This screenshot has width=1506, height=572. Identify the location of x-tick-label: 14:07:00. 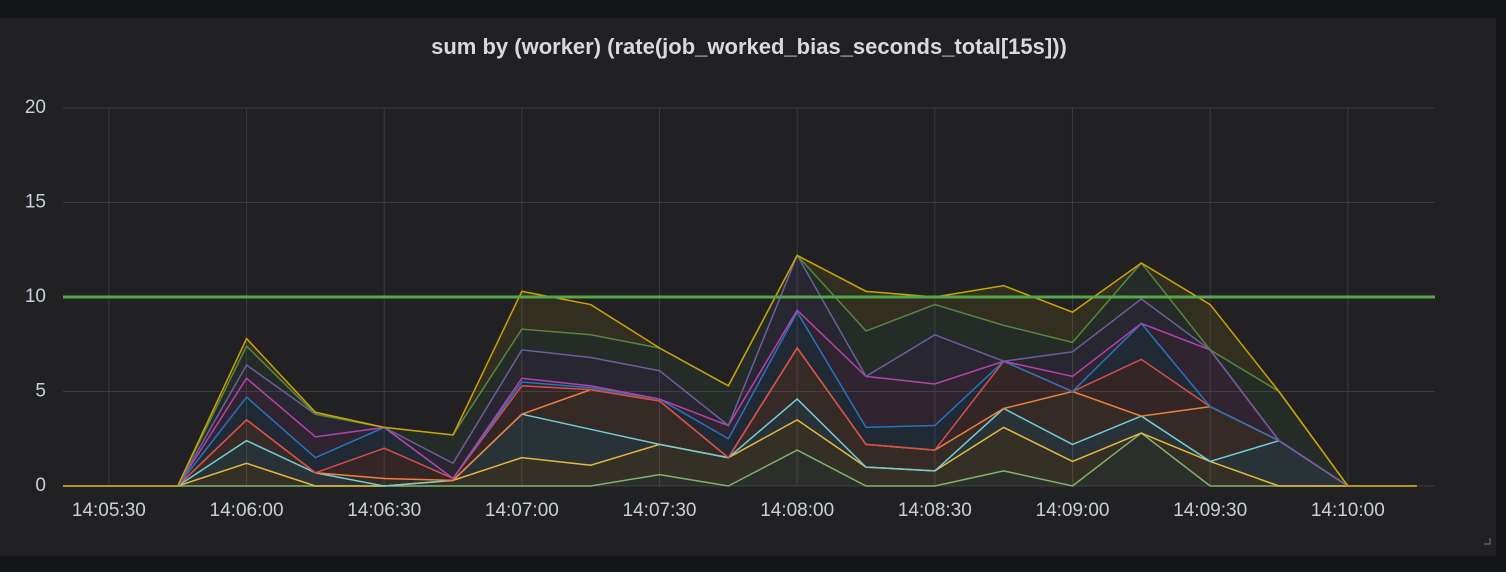
(522, 510).